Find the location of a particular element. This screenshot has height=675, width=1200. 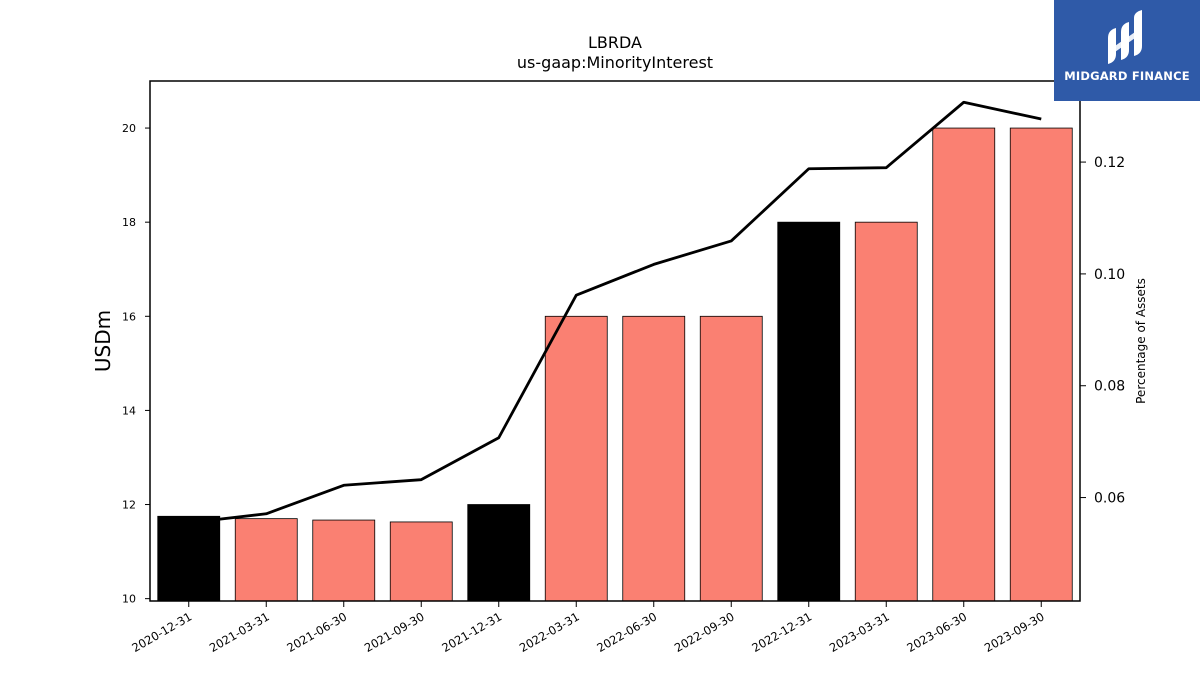

x-tick-label: 2022-06-30 is located at coordinates (626, 632).